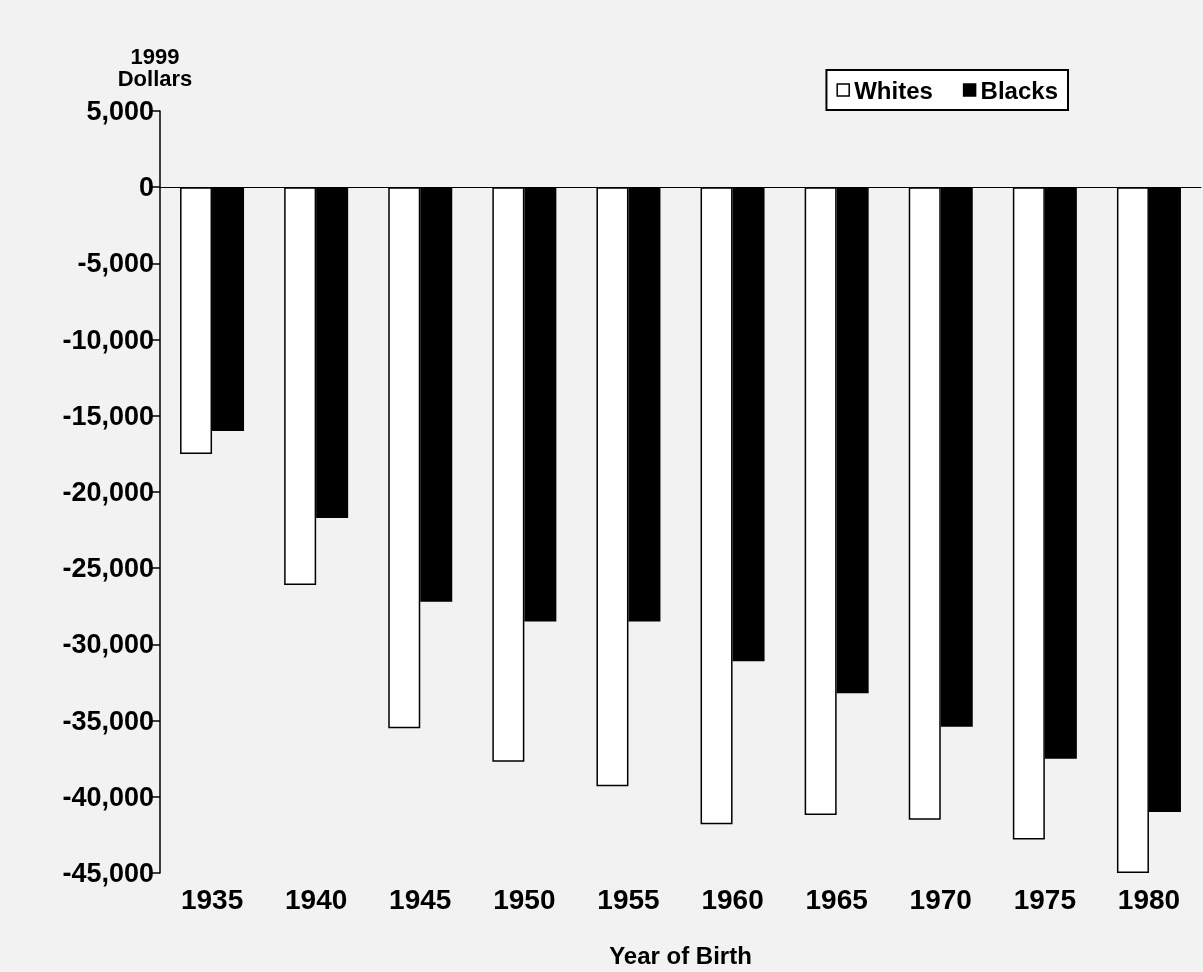  Describe the element at coordinates (628, 899) in the screenshot. I see `x-tick-label: 1955` at that location.